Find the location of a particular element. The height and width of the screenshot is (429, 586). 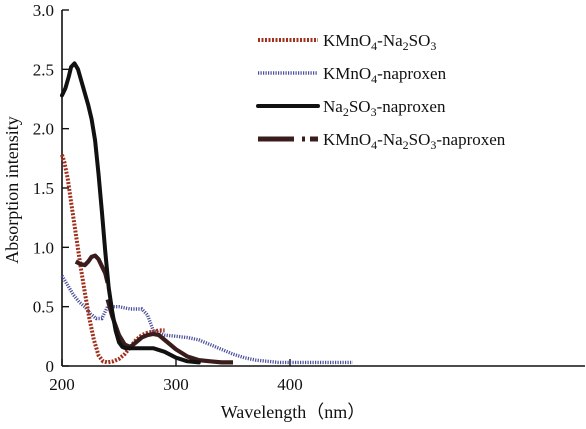

series-line-kmno4-na2so3-naproxen is located at coordinates (92, 268).